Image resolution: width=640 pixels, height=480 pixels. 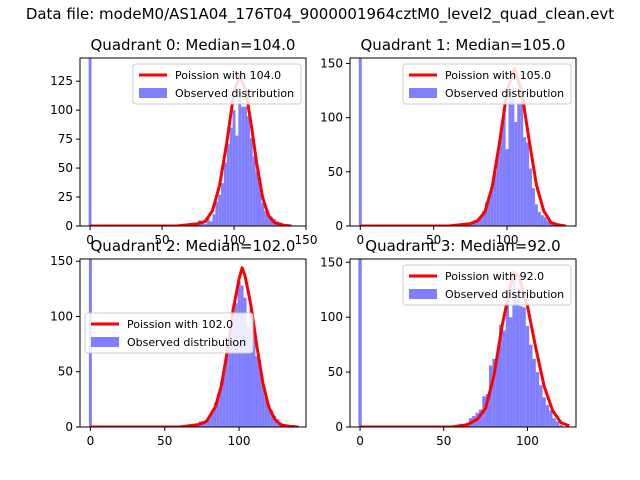 What do you see at coordinates (65, 139) in the screenshot?
I see `y-tick-label: 75` at bounding box center [65, 139].